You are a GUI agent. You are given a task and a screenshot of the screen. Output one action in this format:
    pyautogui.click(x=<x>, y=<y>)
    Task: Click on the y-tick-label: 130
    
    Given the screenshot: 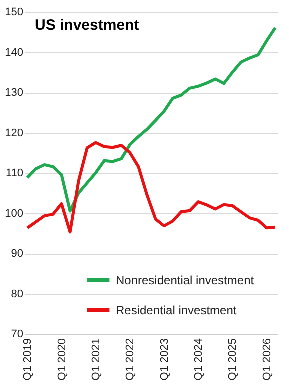 What is the action you would take?
    pyautogui.click(x=14, y=93)
    